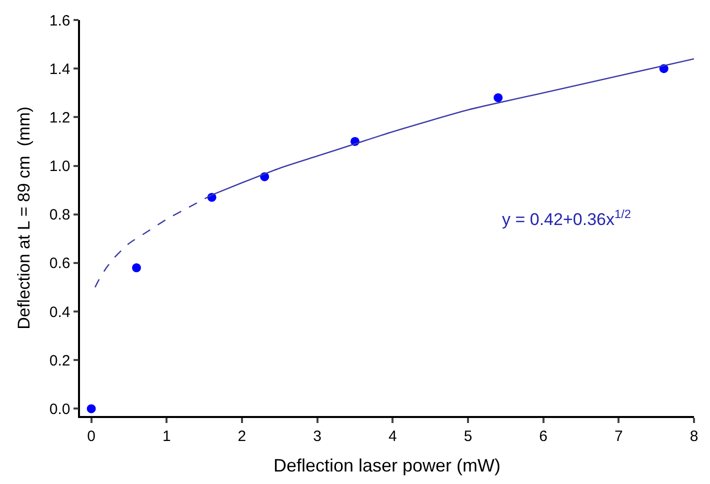 This screenshot has width=710, height=484. What do you see at coordinates (59, 21) in the screenshot?
I see `y-tick-label: 1.6` at bounding box center [59, 21].